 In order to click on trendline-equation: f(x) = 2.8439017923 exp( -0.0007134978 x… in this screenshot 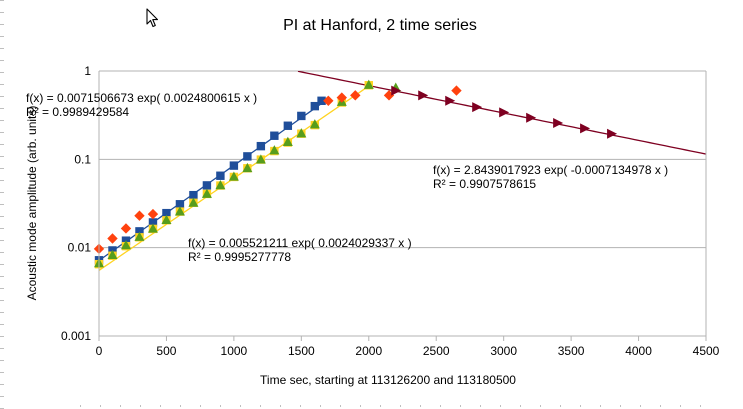, I will do `click(550, 170)`.